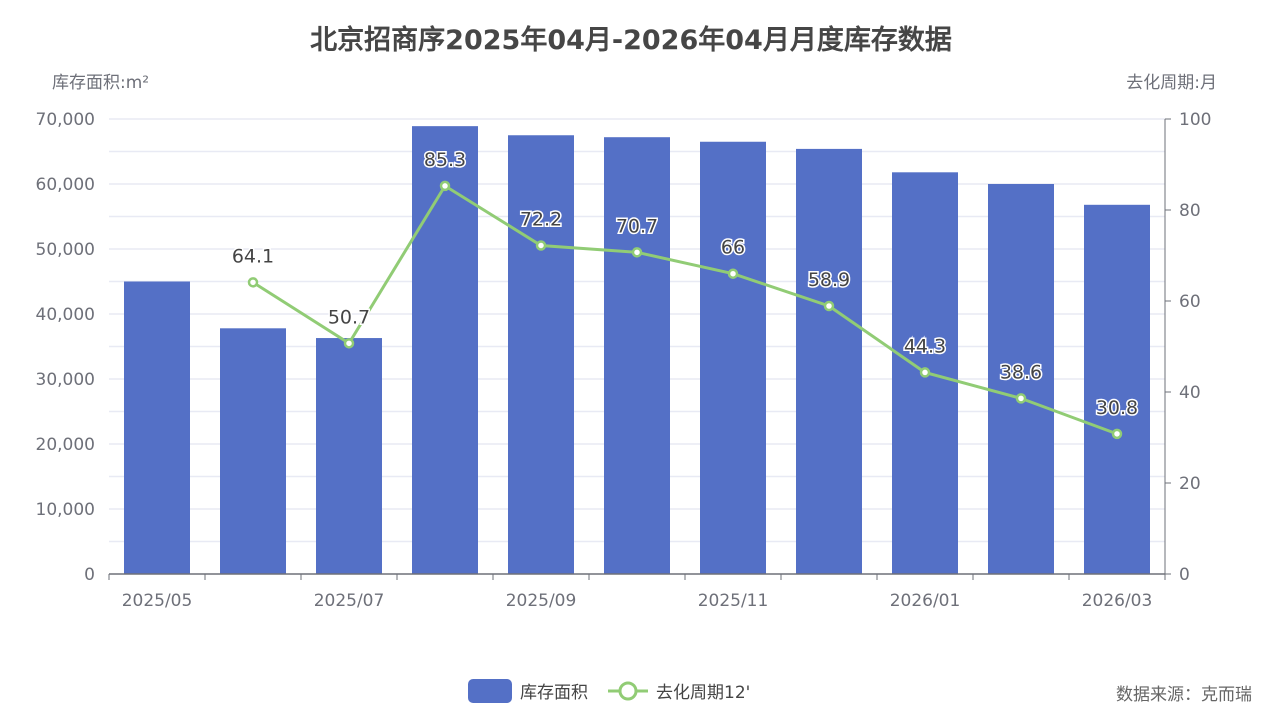 Image resolution: width=1262 pixels, height=716 pixels. Describe the element at coordinates (65, 380) in the screenshot. I see `y-tick-label: 30,000` at that location.